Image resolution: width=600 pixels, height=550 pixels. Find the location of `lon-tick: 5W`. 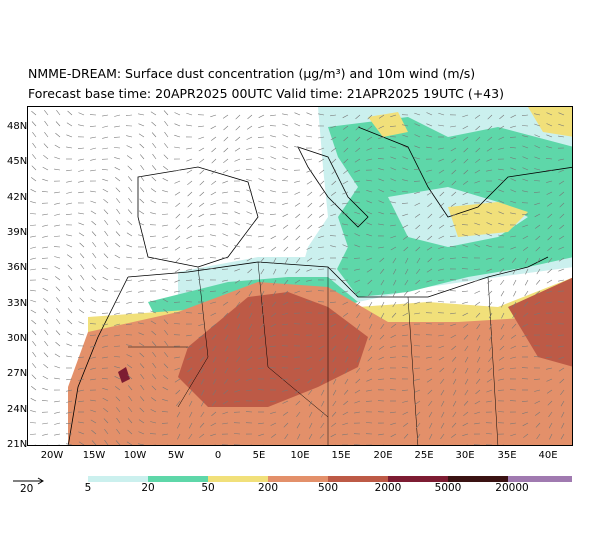

lon-tick: 5W is located at coordinates (176, 455).